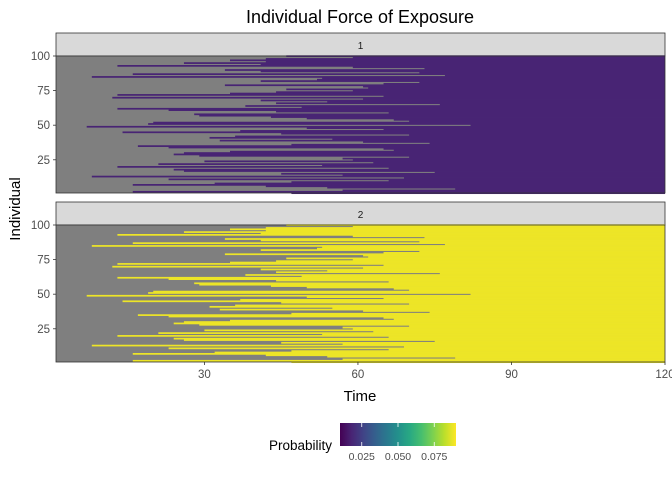 Image resolution: width=672 pixels, height=480 pixels. Describe the element at coordinates (361, 215) in the screenshot. I see `facet-strip-label: 2` at that location.